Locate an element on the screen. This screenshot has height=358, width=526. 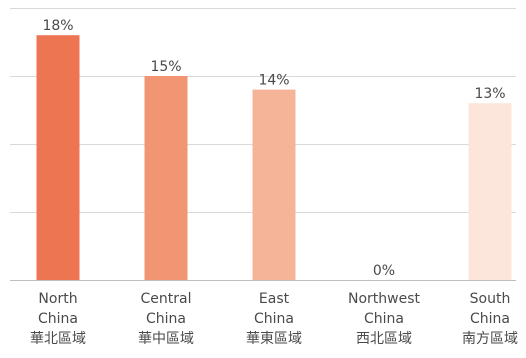
data-label: 15% is located at coordinates (165, 67).